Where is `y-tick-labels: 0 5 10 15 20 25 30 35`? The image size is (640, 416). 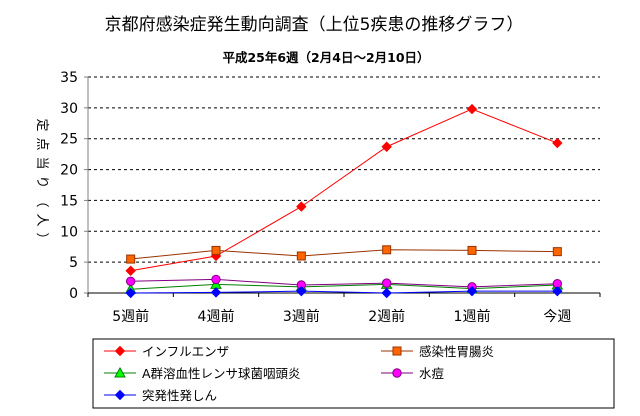 y-tick-labels: 0 5 10 15 20 25 30 35 is located at coordinates (69, 186).